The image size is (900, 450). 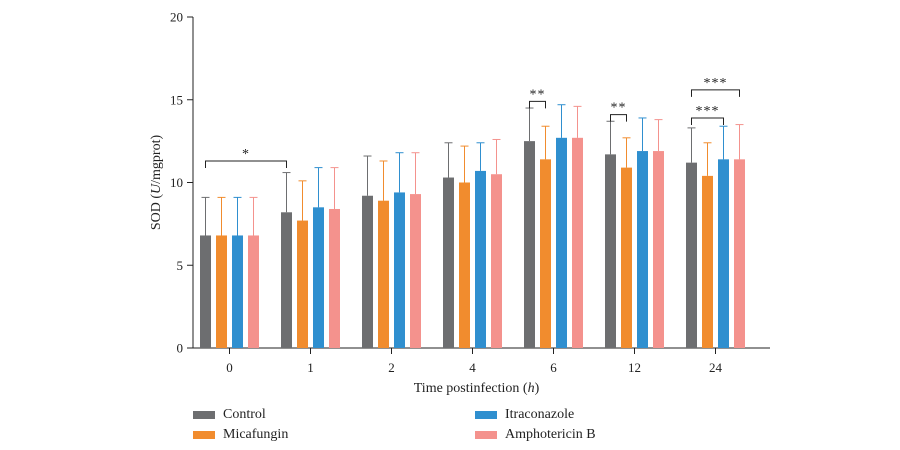 I want to click on x-tick-label: 6, so click(x=553, y=367).